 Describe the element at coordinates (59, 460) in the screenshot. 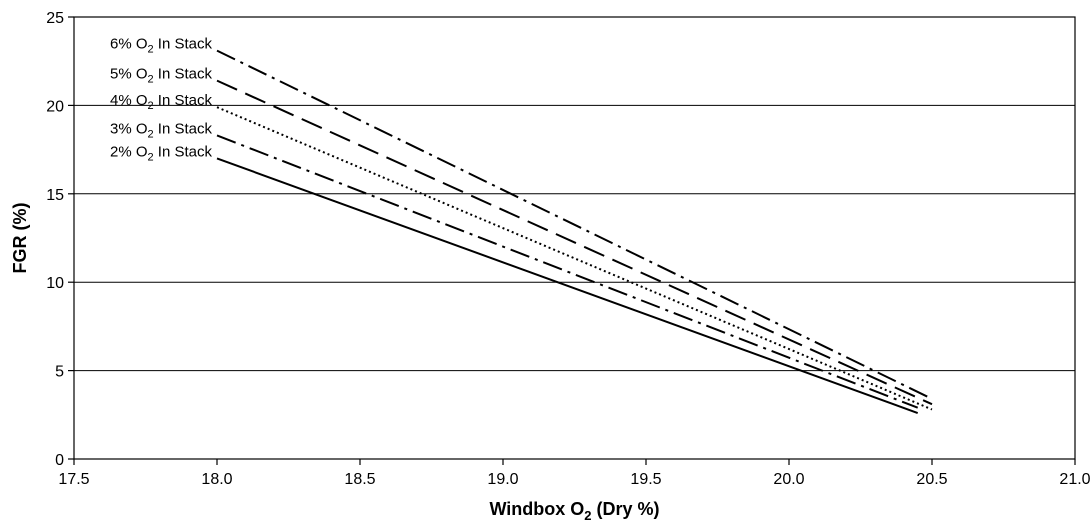

I see `y-tick-label: 0` at that location.